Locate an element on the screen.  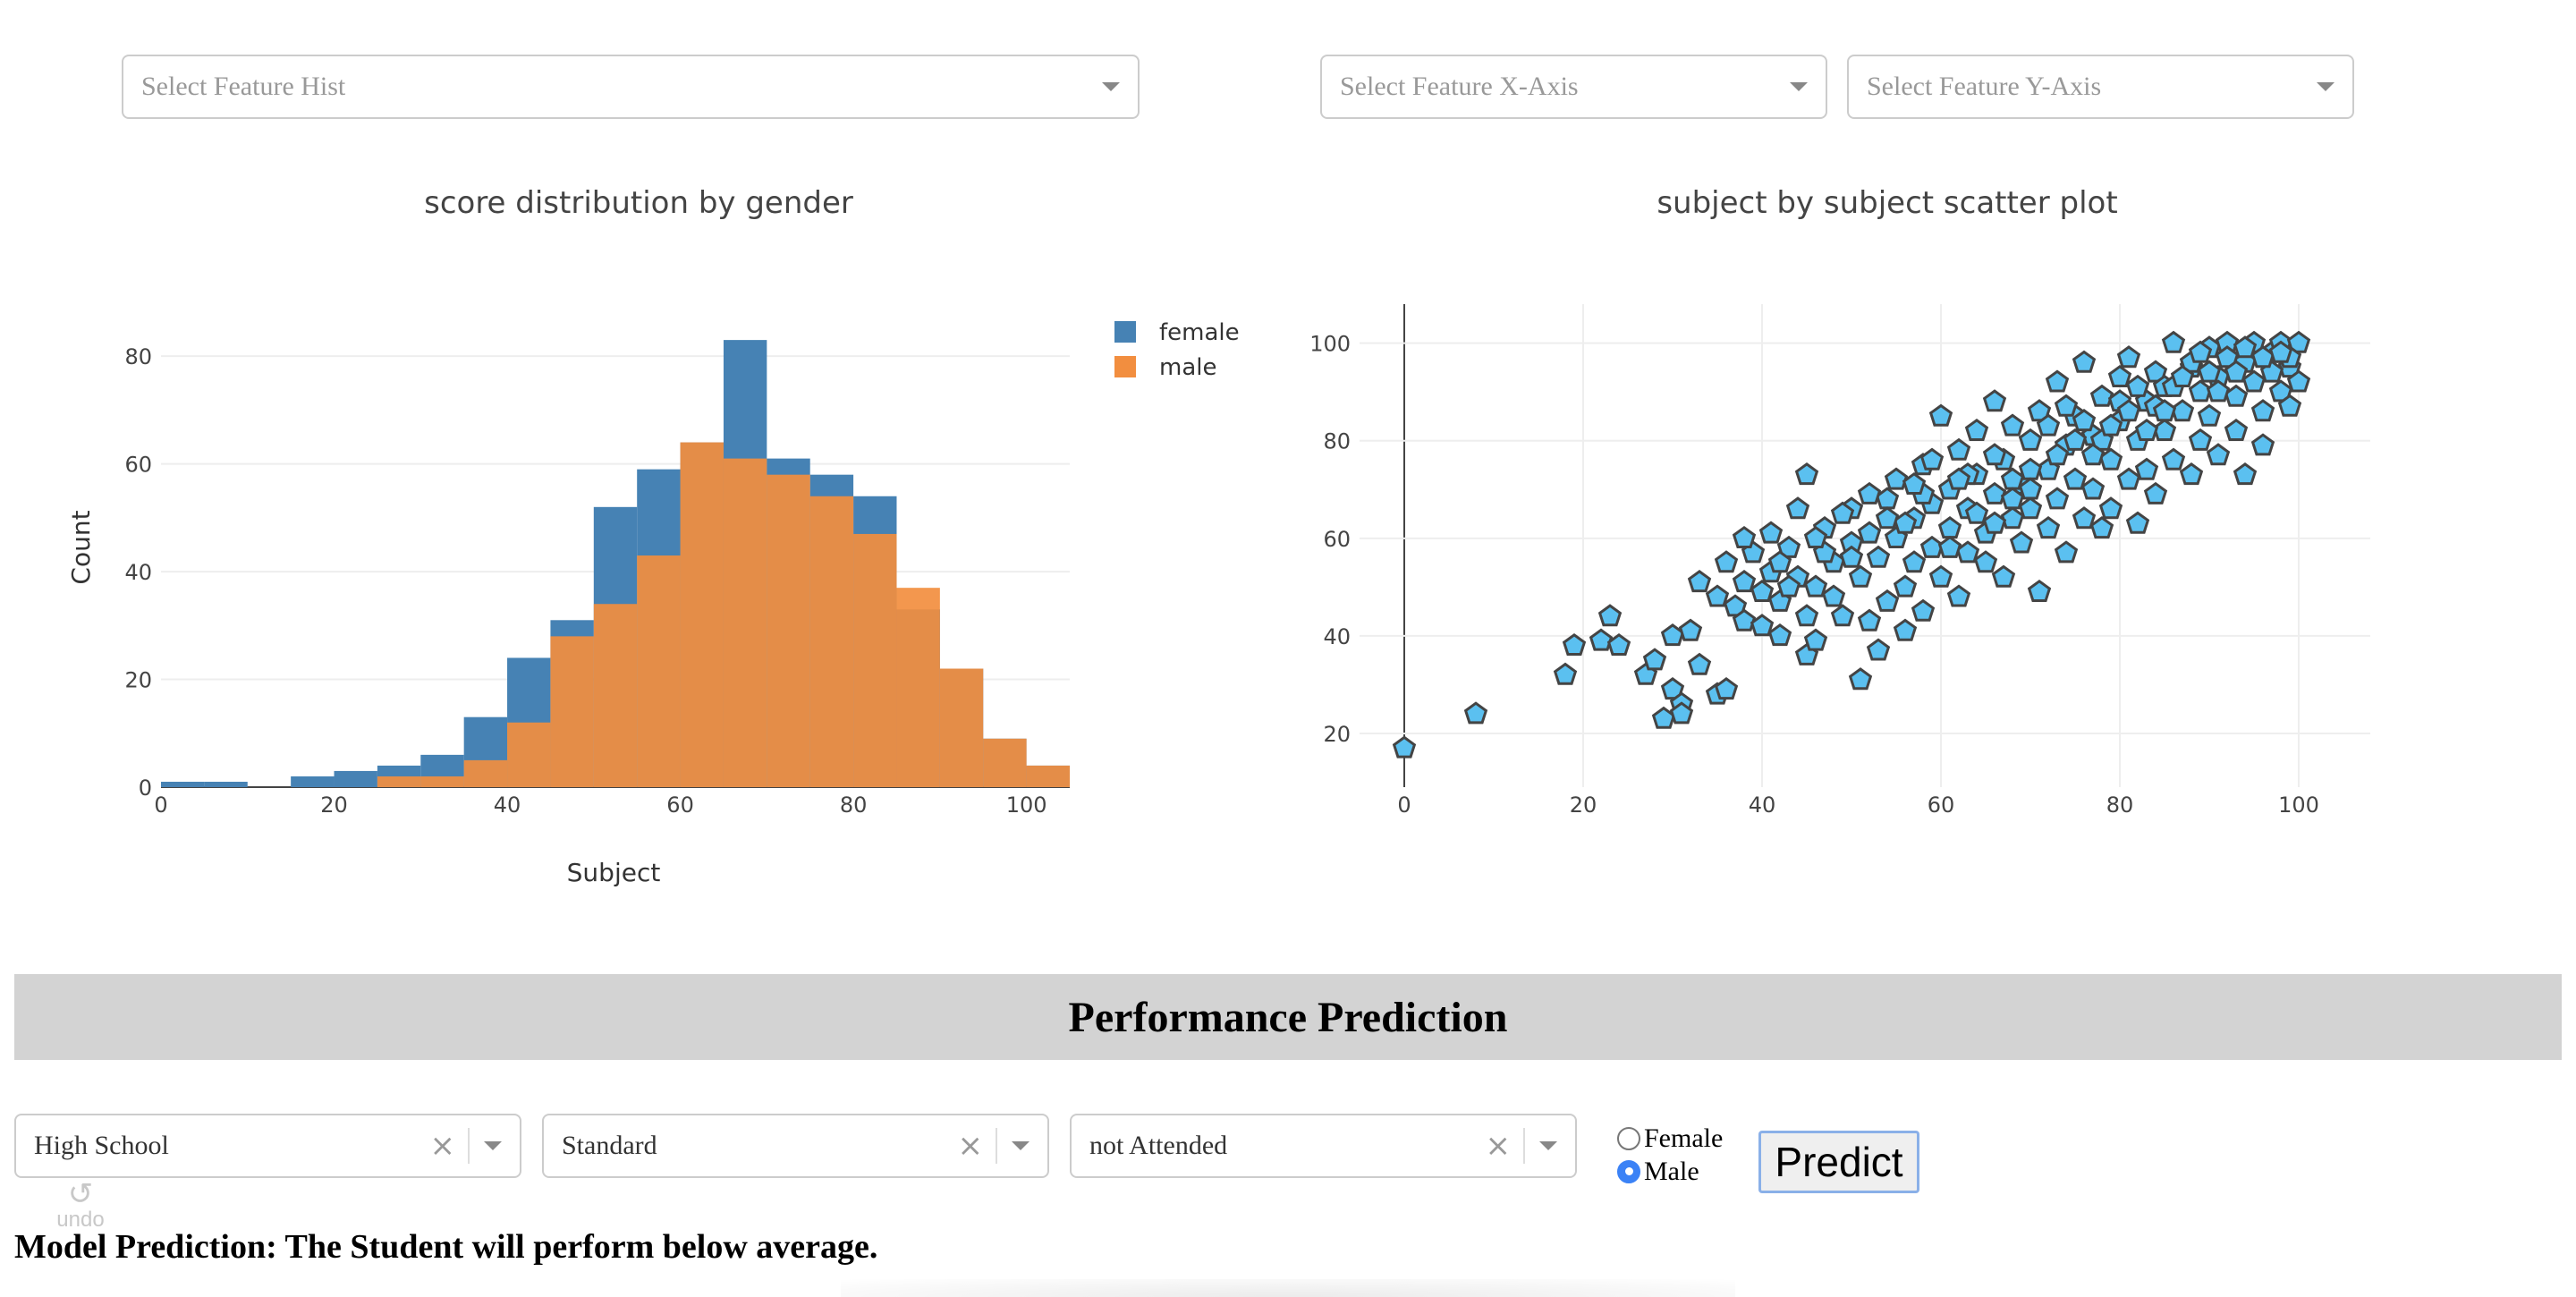
gender-radio-group: Female Male is located at coordinates (1670, 1155).